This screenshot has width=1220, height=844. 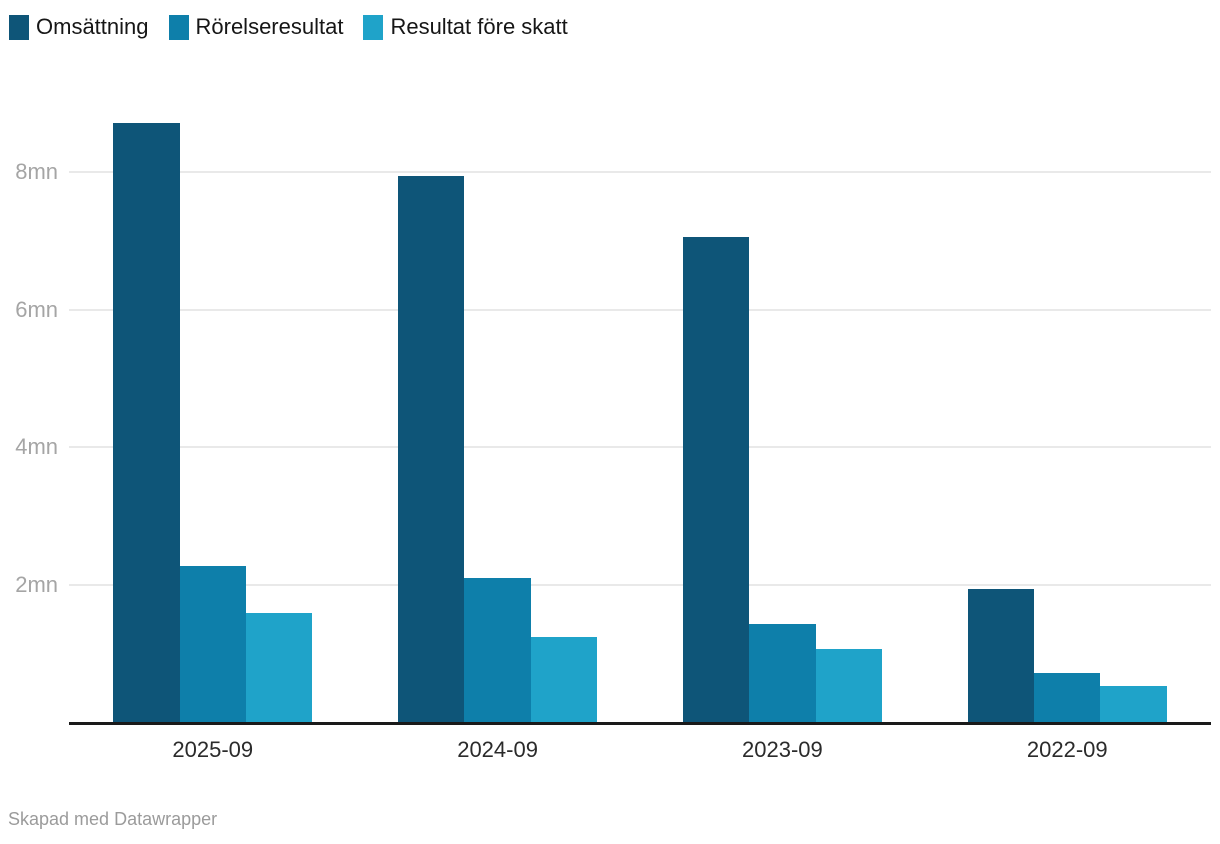 I want to click on x-category-label: 2022-09, so click(x=1067, y=749).